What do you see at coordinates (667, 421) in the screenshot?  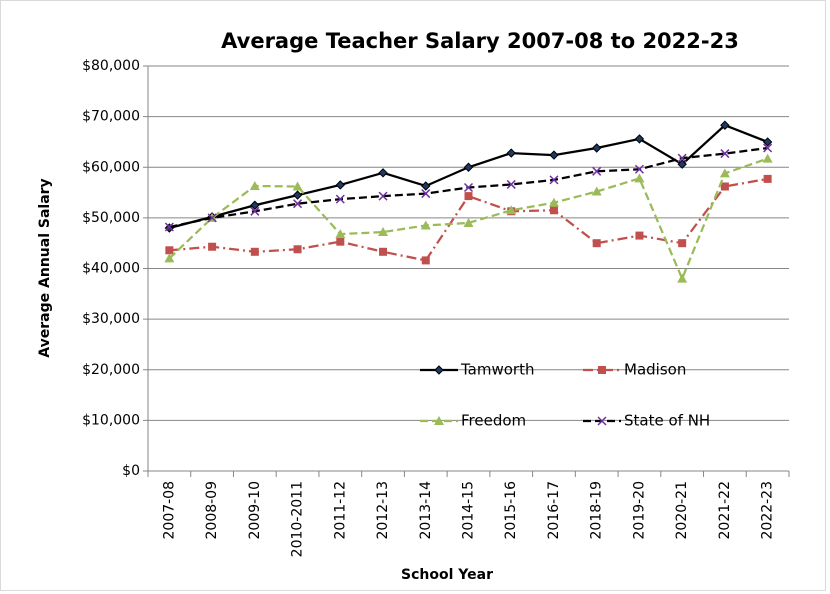 I see `legend-label: State of NH` at bounding box center [667, 421].